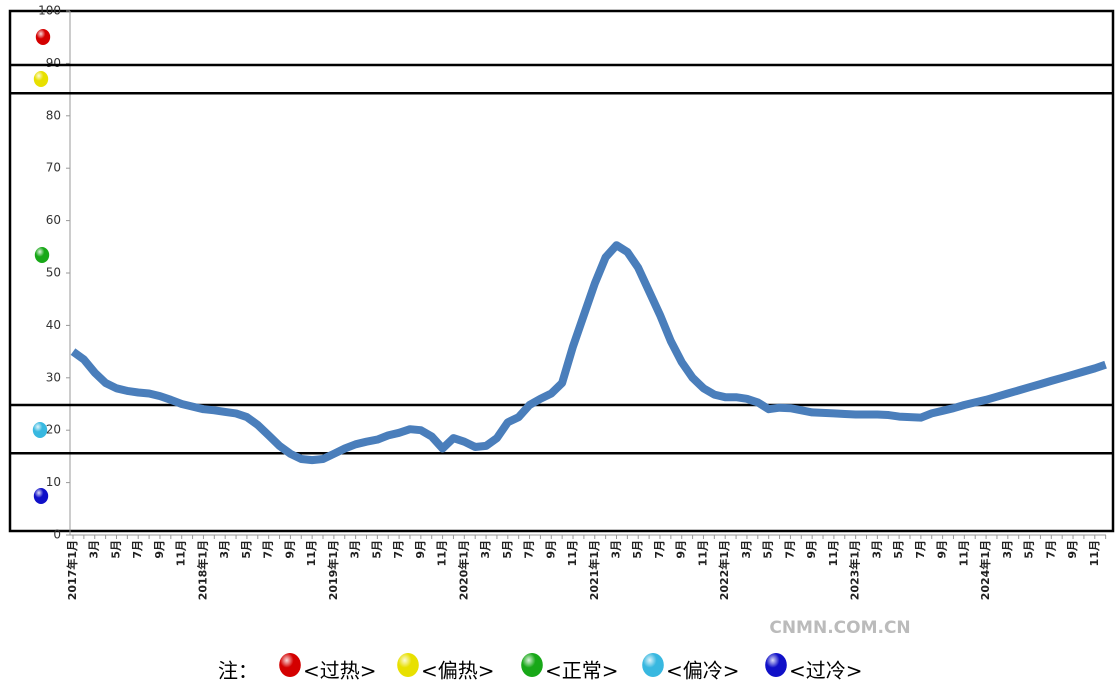  What do you see at coordinates (53, 482) in the screenshot?
I see `y-tick-label: 10` at bounding box center [53, 482].